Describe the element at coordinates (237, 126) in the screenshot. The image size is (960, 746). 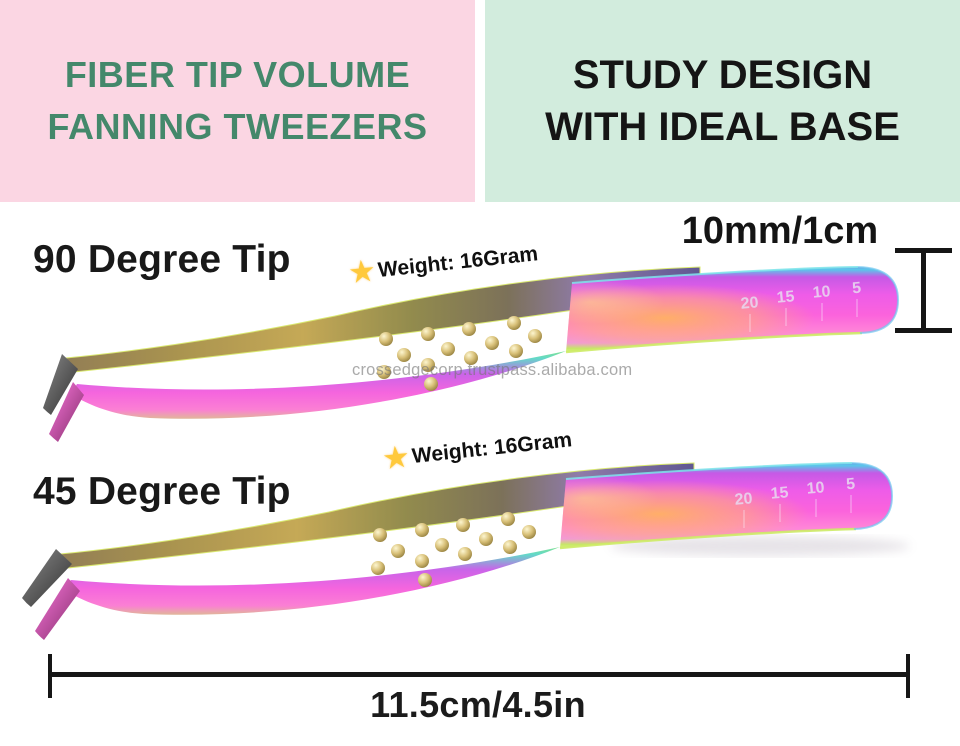
I see `title-left-line2: FANNING TWEEZERS` at that location.